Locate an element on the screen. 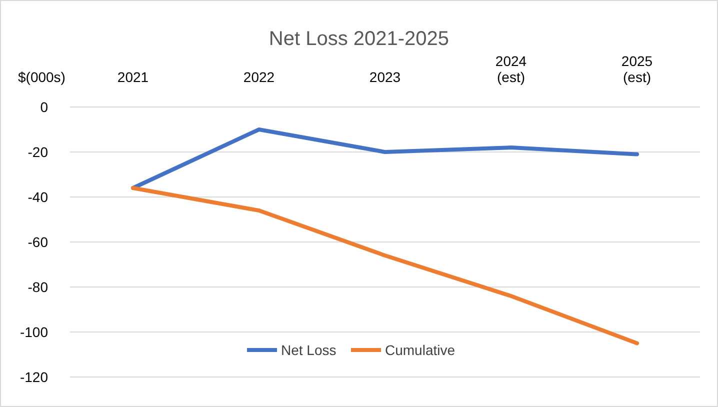 The height and width of the screenshot is (407, 718). legend-label: Cumulative is located at coordinates (420, 350).